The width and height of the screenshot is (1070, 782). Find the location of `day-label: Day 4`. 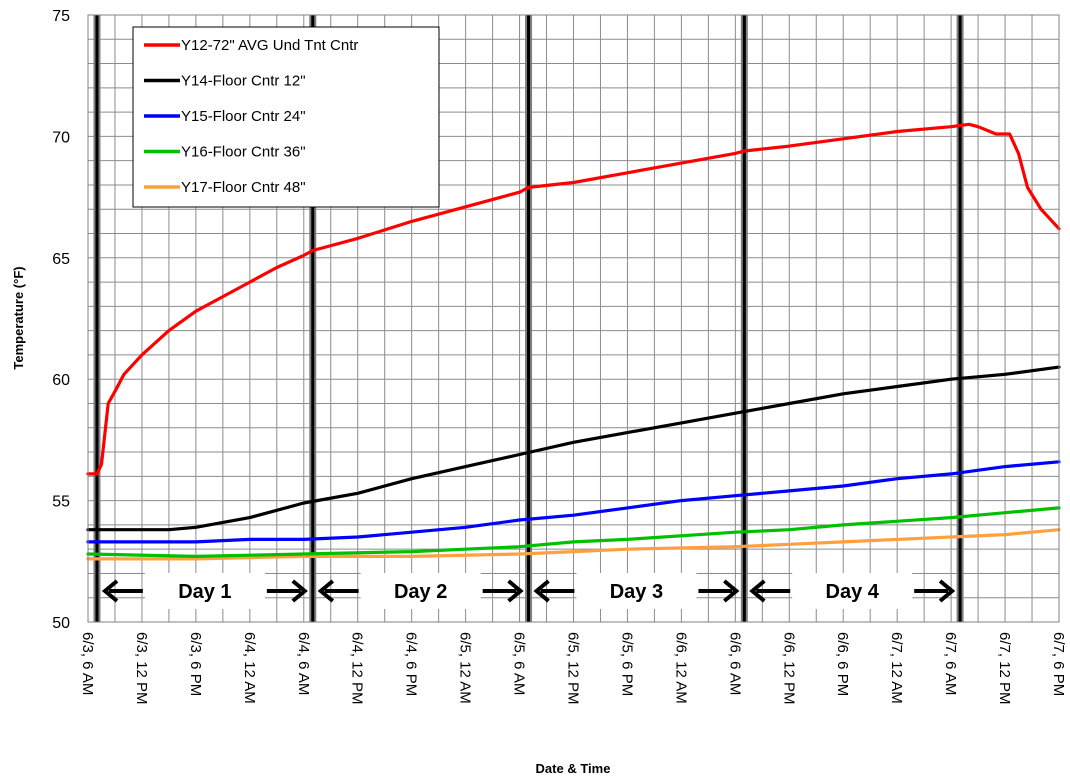

day-label: Day 4 is located at coordinates (853, 592).